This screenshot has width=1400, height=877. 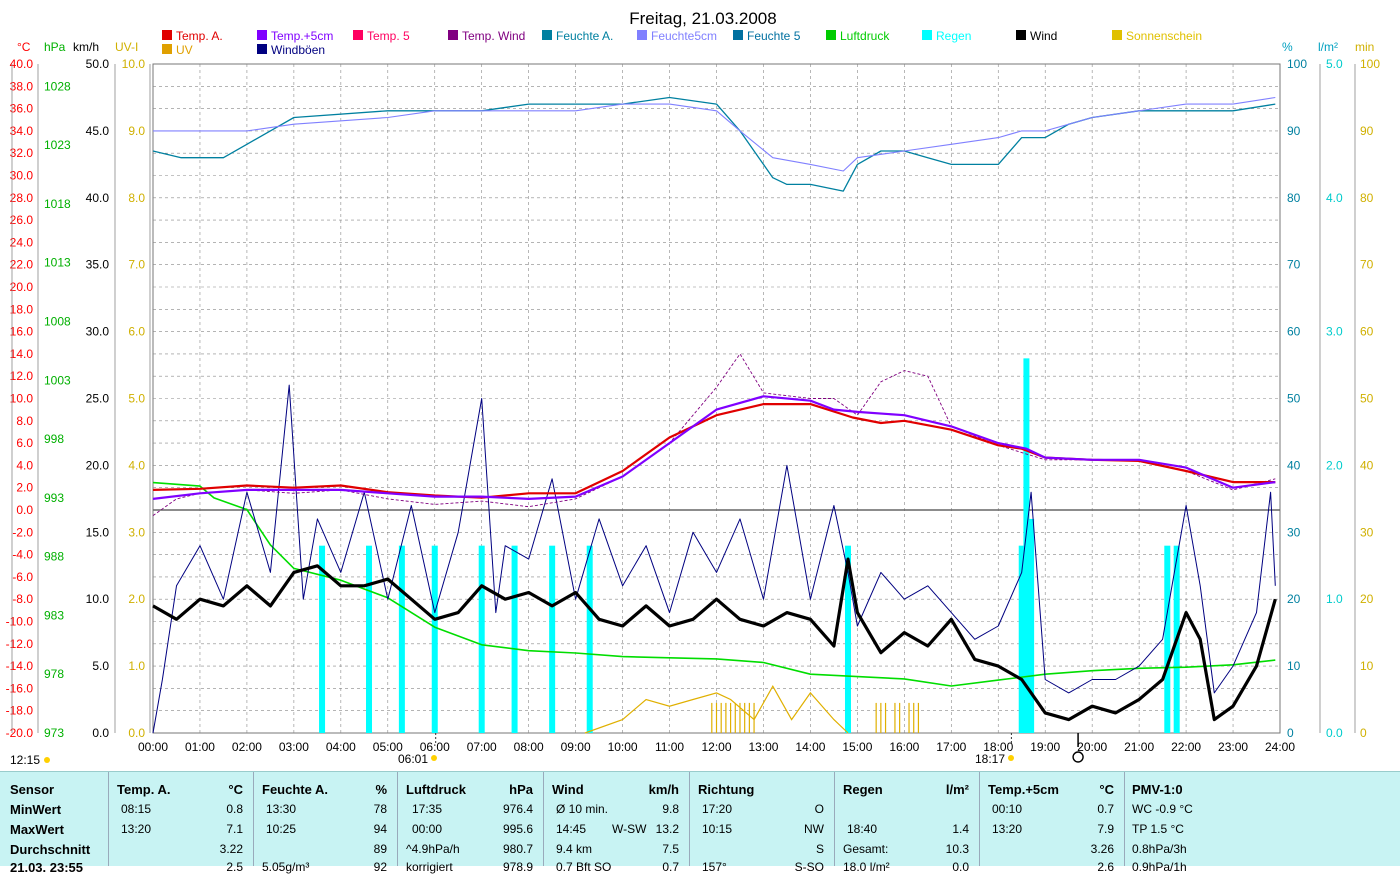 I want to click on temp-a-min: 0.8, so click(x=234, y=809).